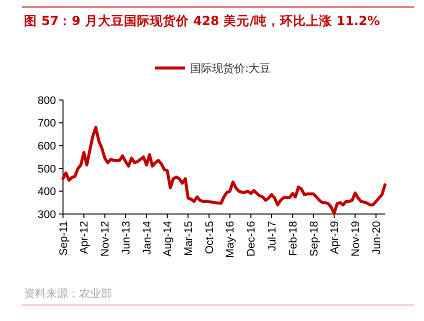  I want to click on x-tick-label: Jun-20, so click(376, 238).